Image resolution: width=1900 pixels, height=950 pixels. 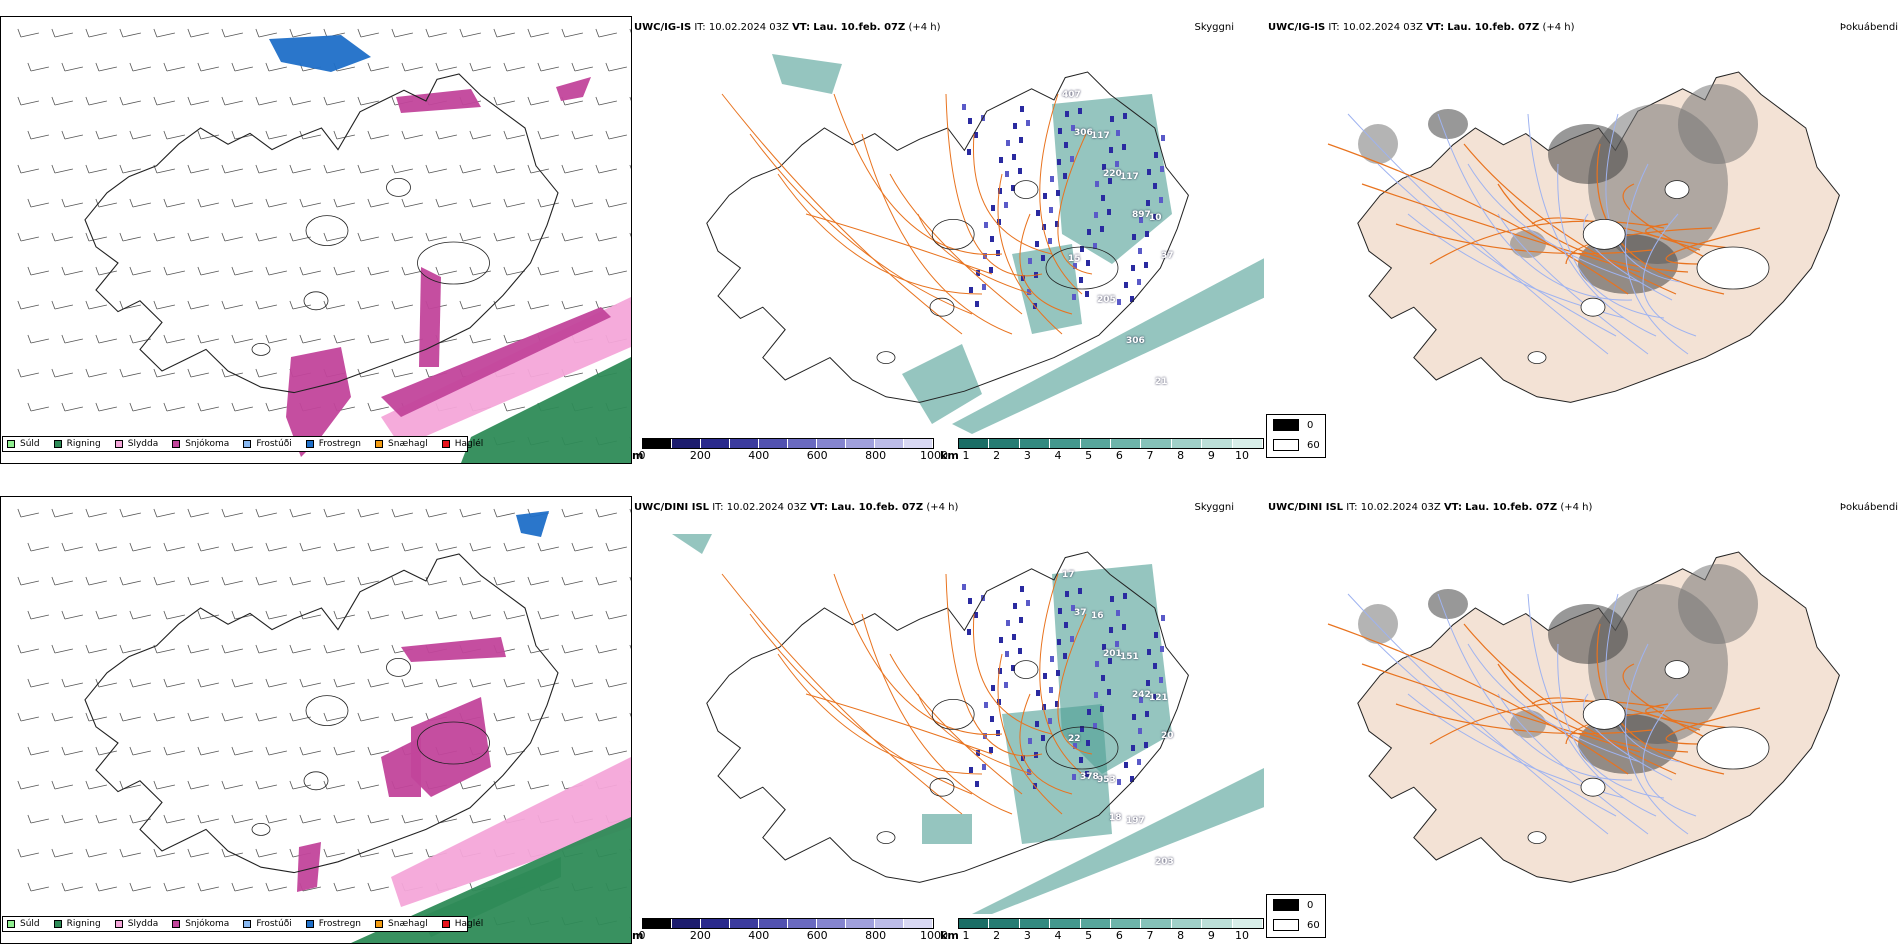 I want to click on cloudbase-value: 953, so click(x=1106, y=780).